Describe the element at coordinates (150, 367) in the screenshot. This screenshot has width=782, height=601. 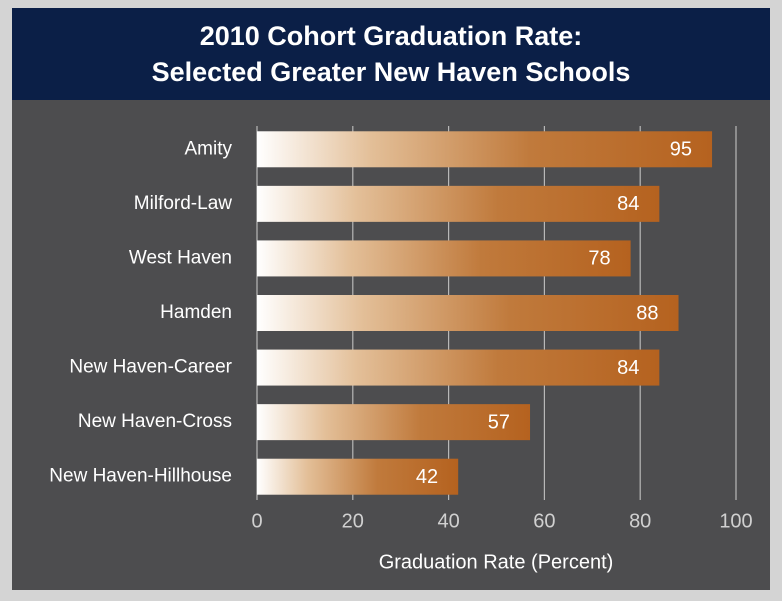
I see `y-tick-label: New Haven-Career` at that location.